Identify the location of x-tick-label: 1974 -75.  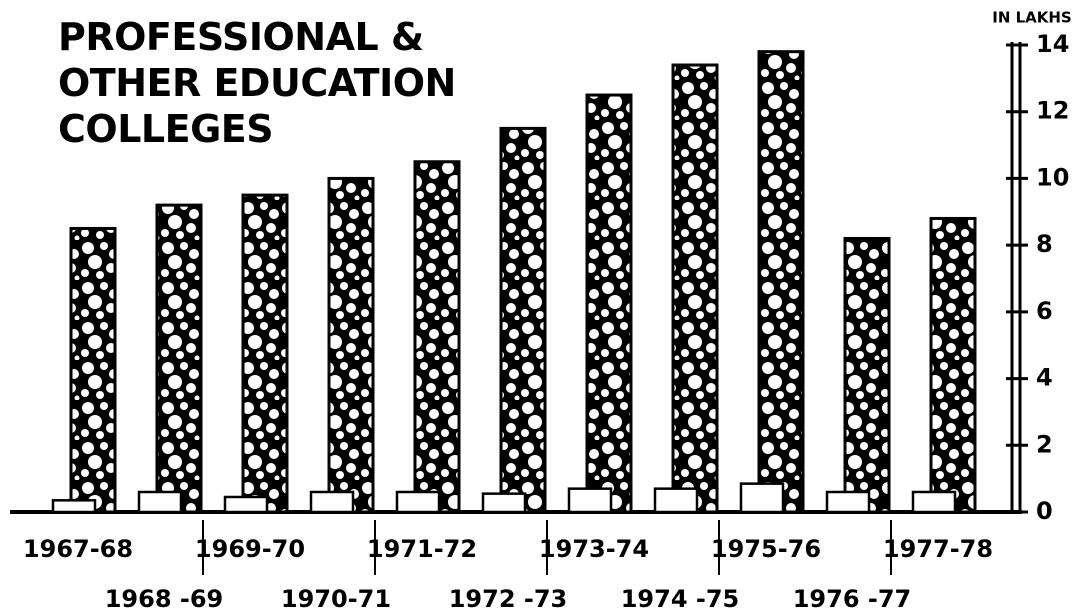
(680, 599).